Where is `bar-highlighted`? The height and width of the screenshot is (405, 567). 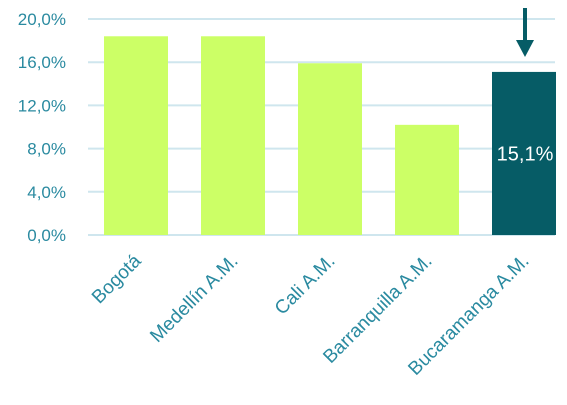 bar-highlighted is located at coordinates (524, 153).